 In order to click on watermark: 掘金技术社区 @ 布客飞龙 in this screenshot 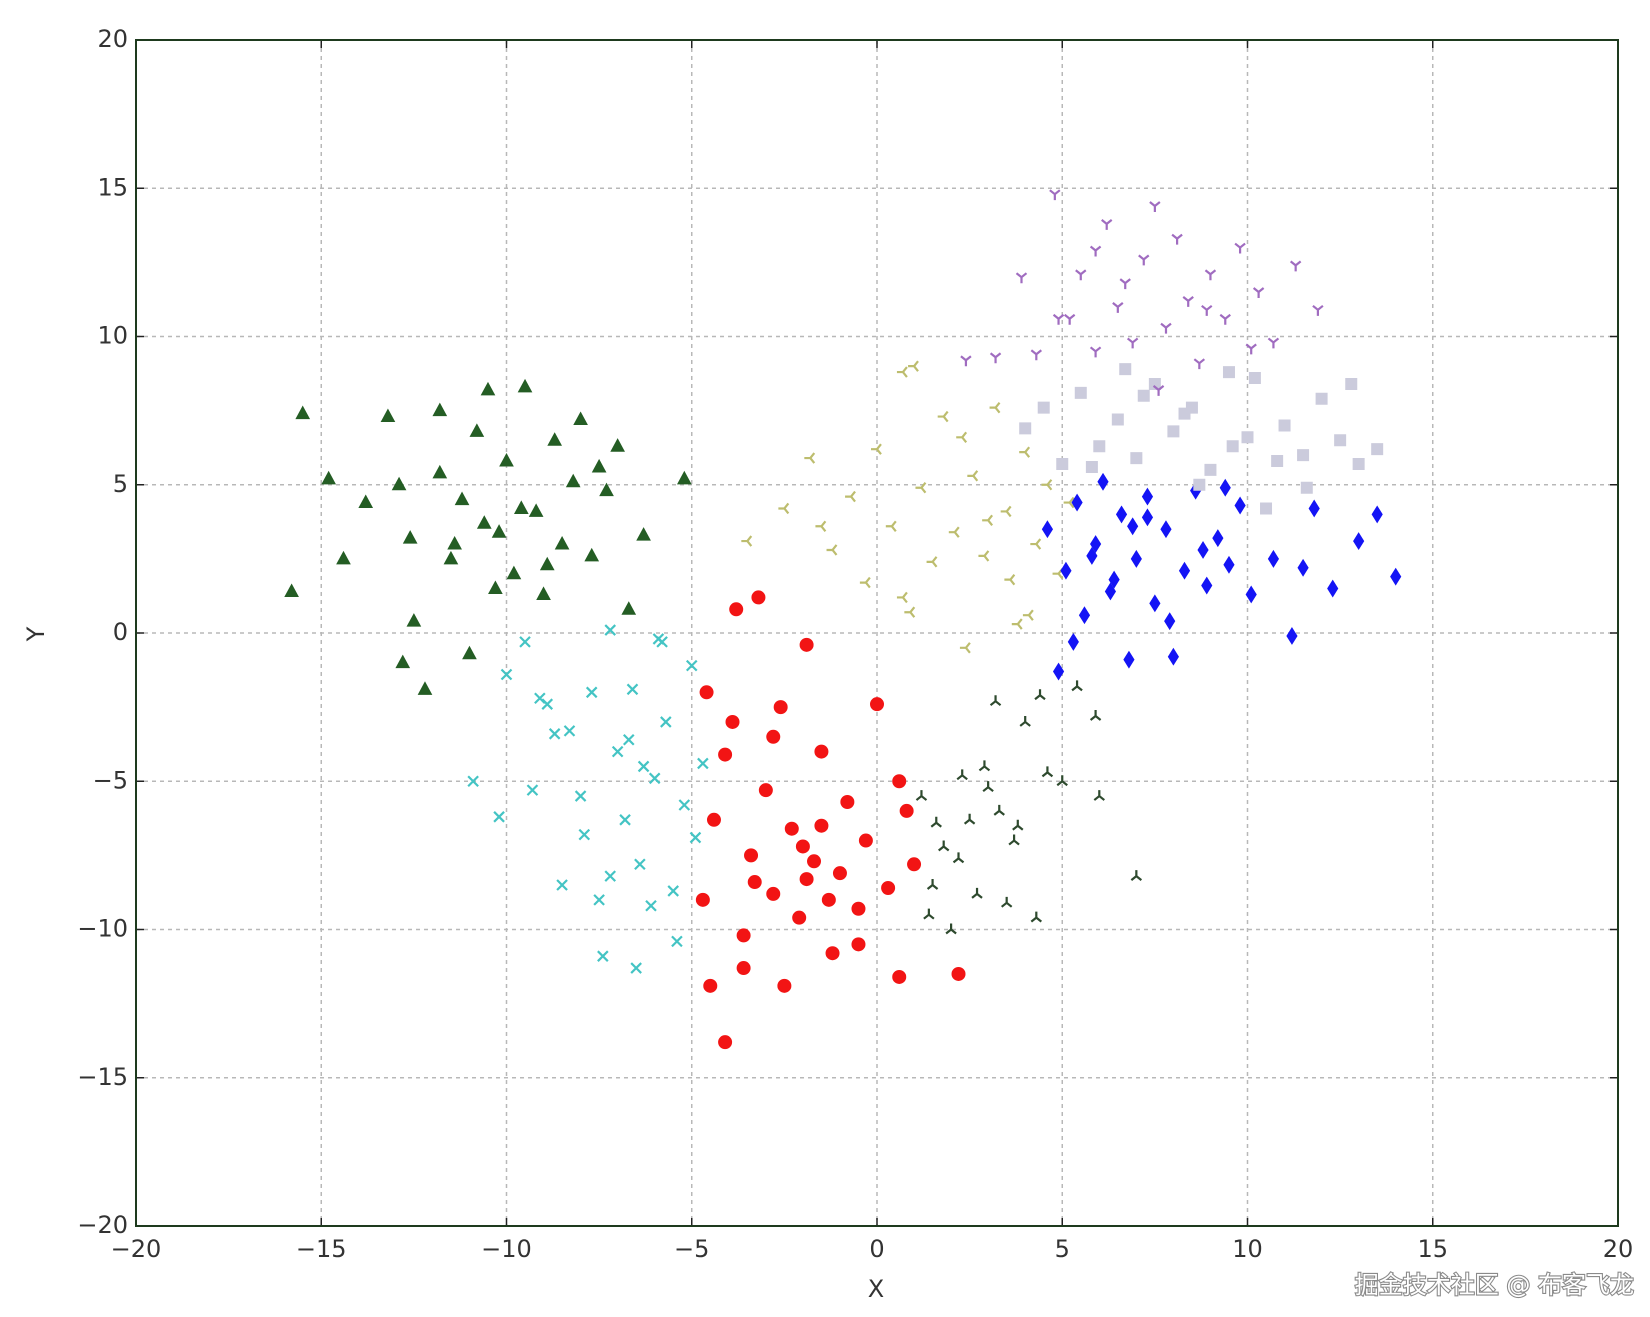, I will do `click(1494, 1285)`.